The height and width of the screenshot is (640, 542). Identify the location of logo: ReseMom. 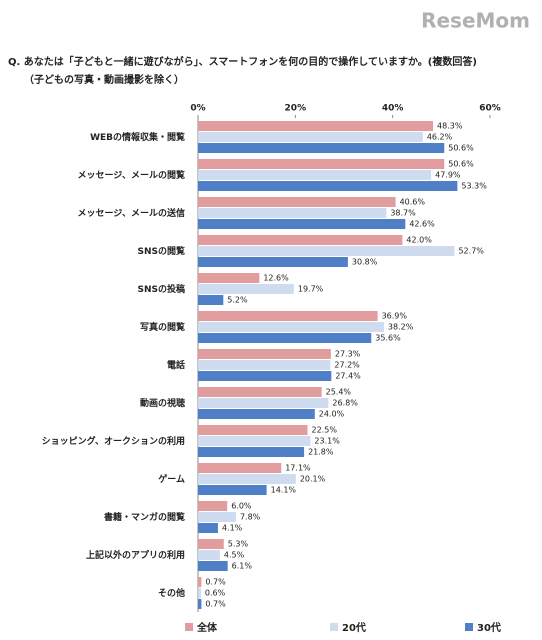
(475, 21).